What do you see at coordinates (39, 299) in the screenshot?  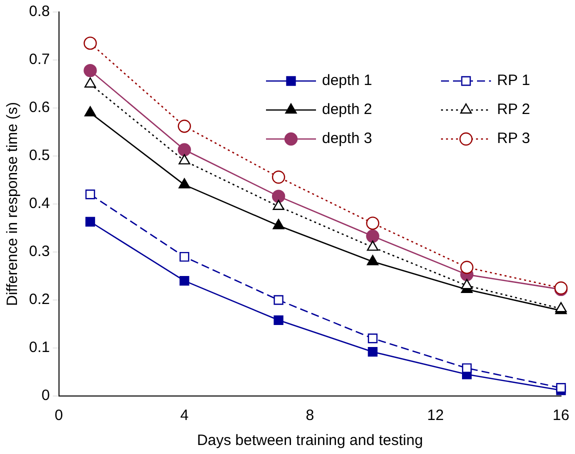 I see `y-tick-label: 0.2` at bounding box center [39, 299].